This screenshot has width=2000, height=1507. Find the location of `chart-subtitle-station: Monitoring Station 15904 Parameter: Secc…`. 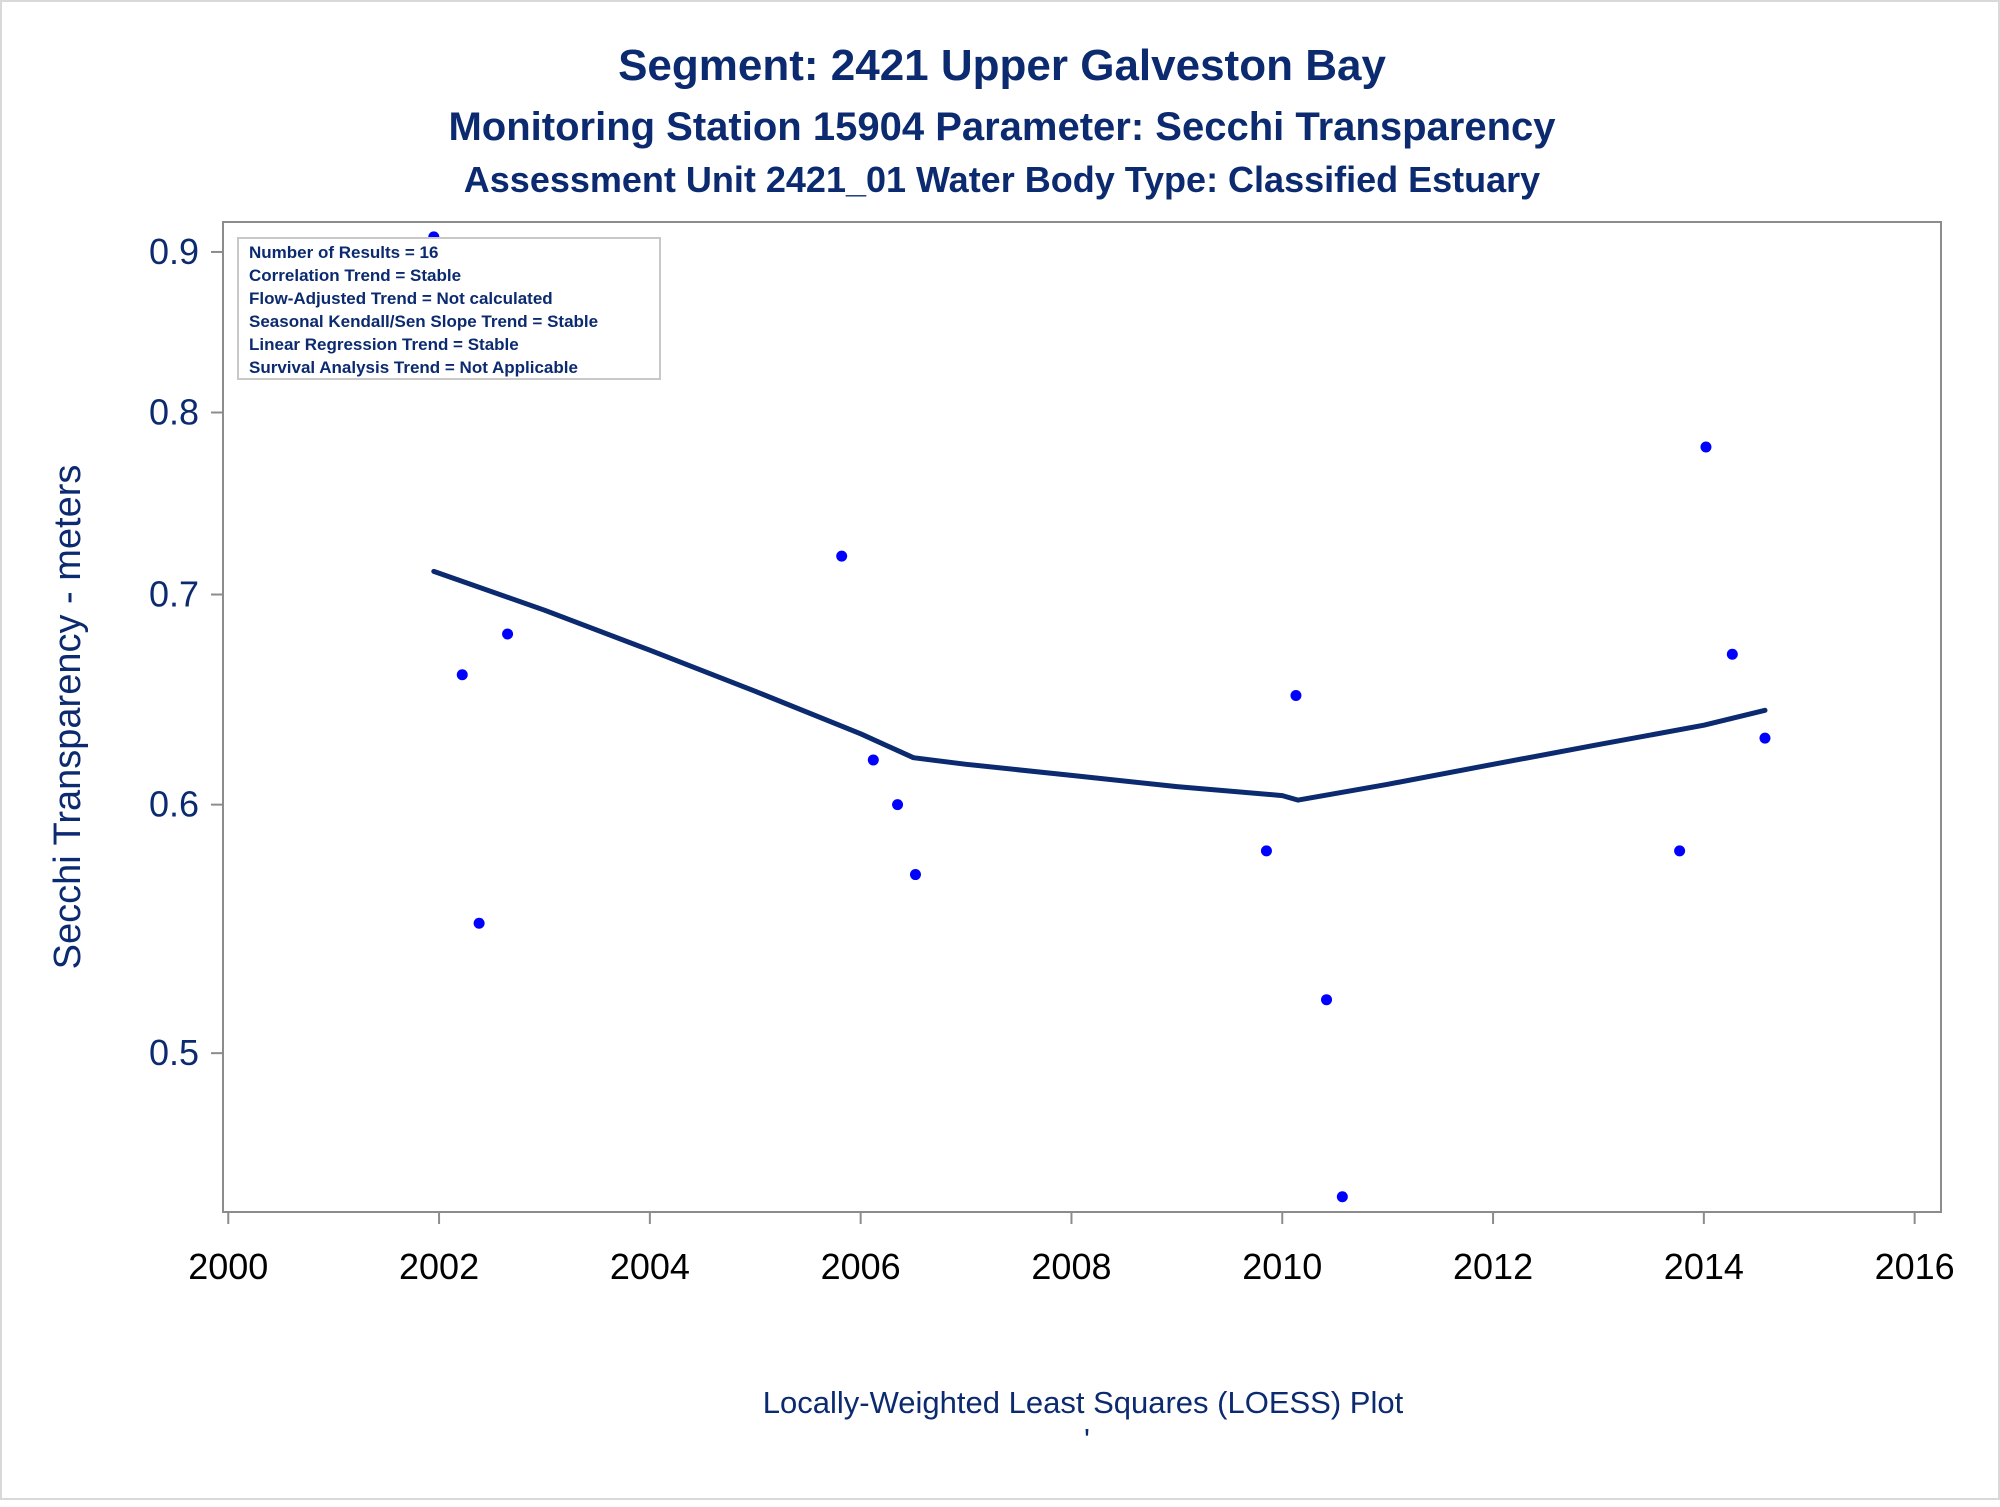

chart-subtitle-station: Monitoring Station 15904 Parameter: Secc… is located at coordinates (1002, 127).